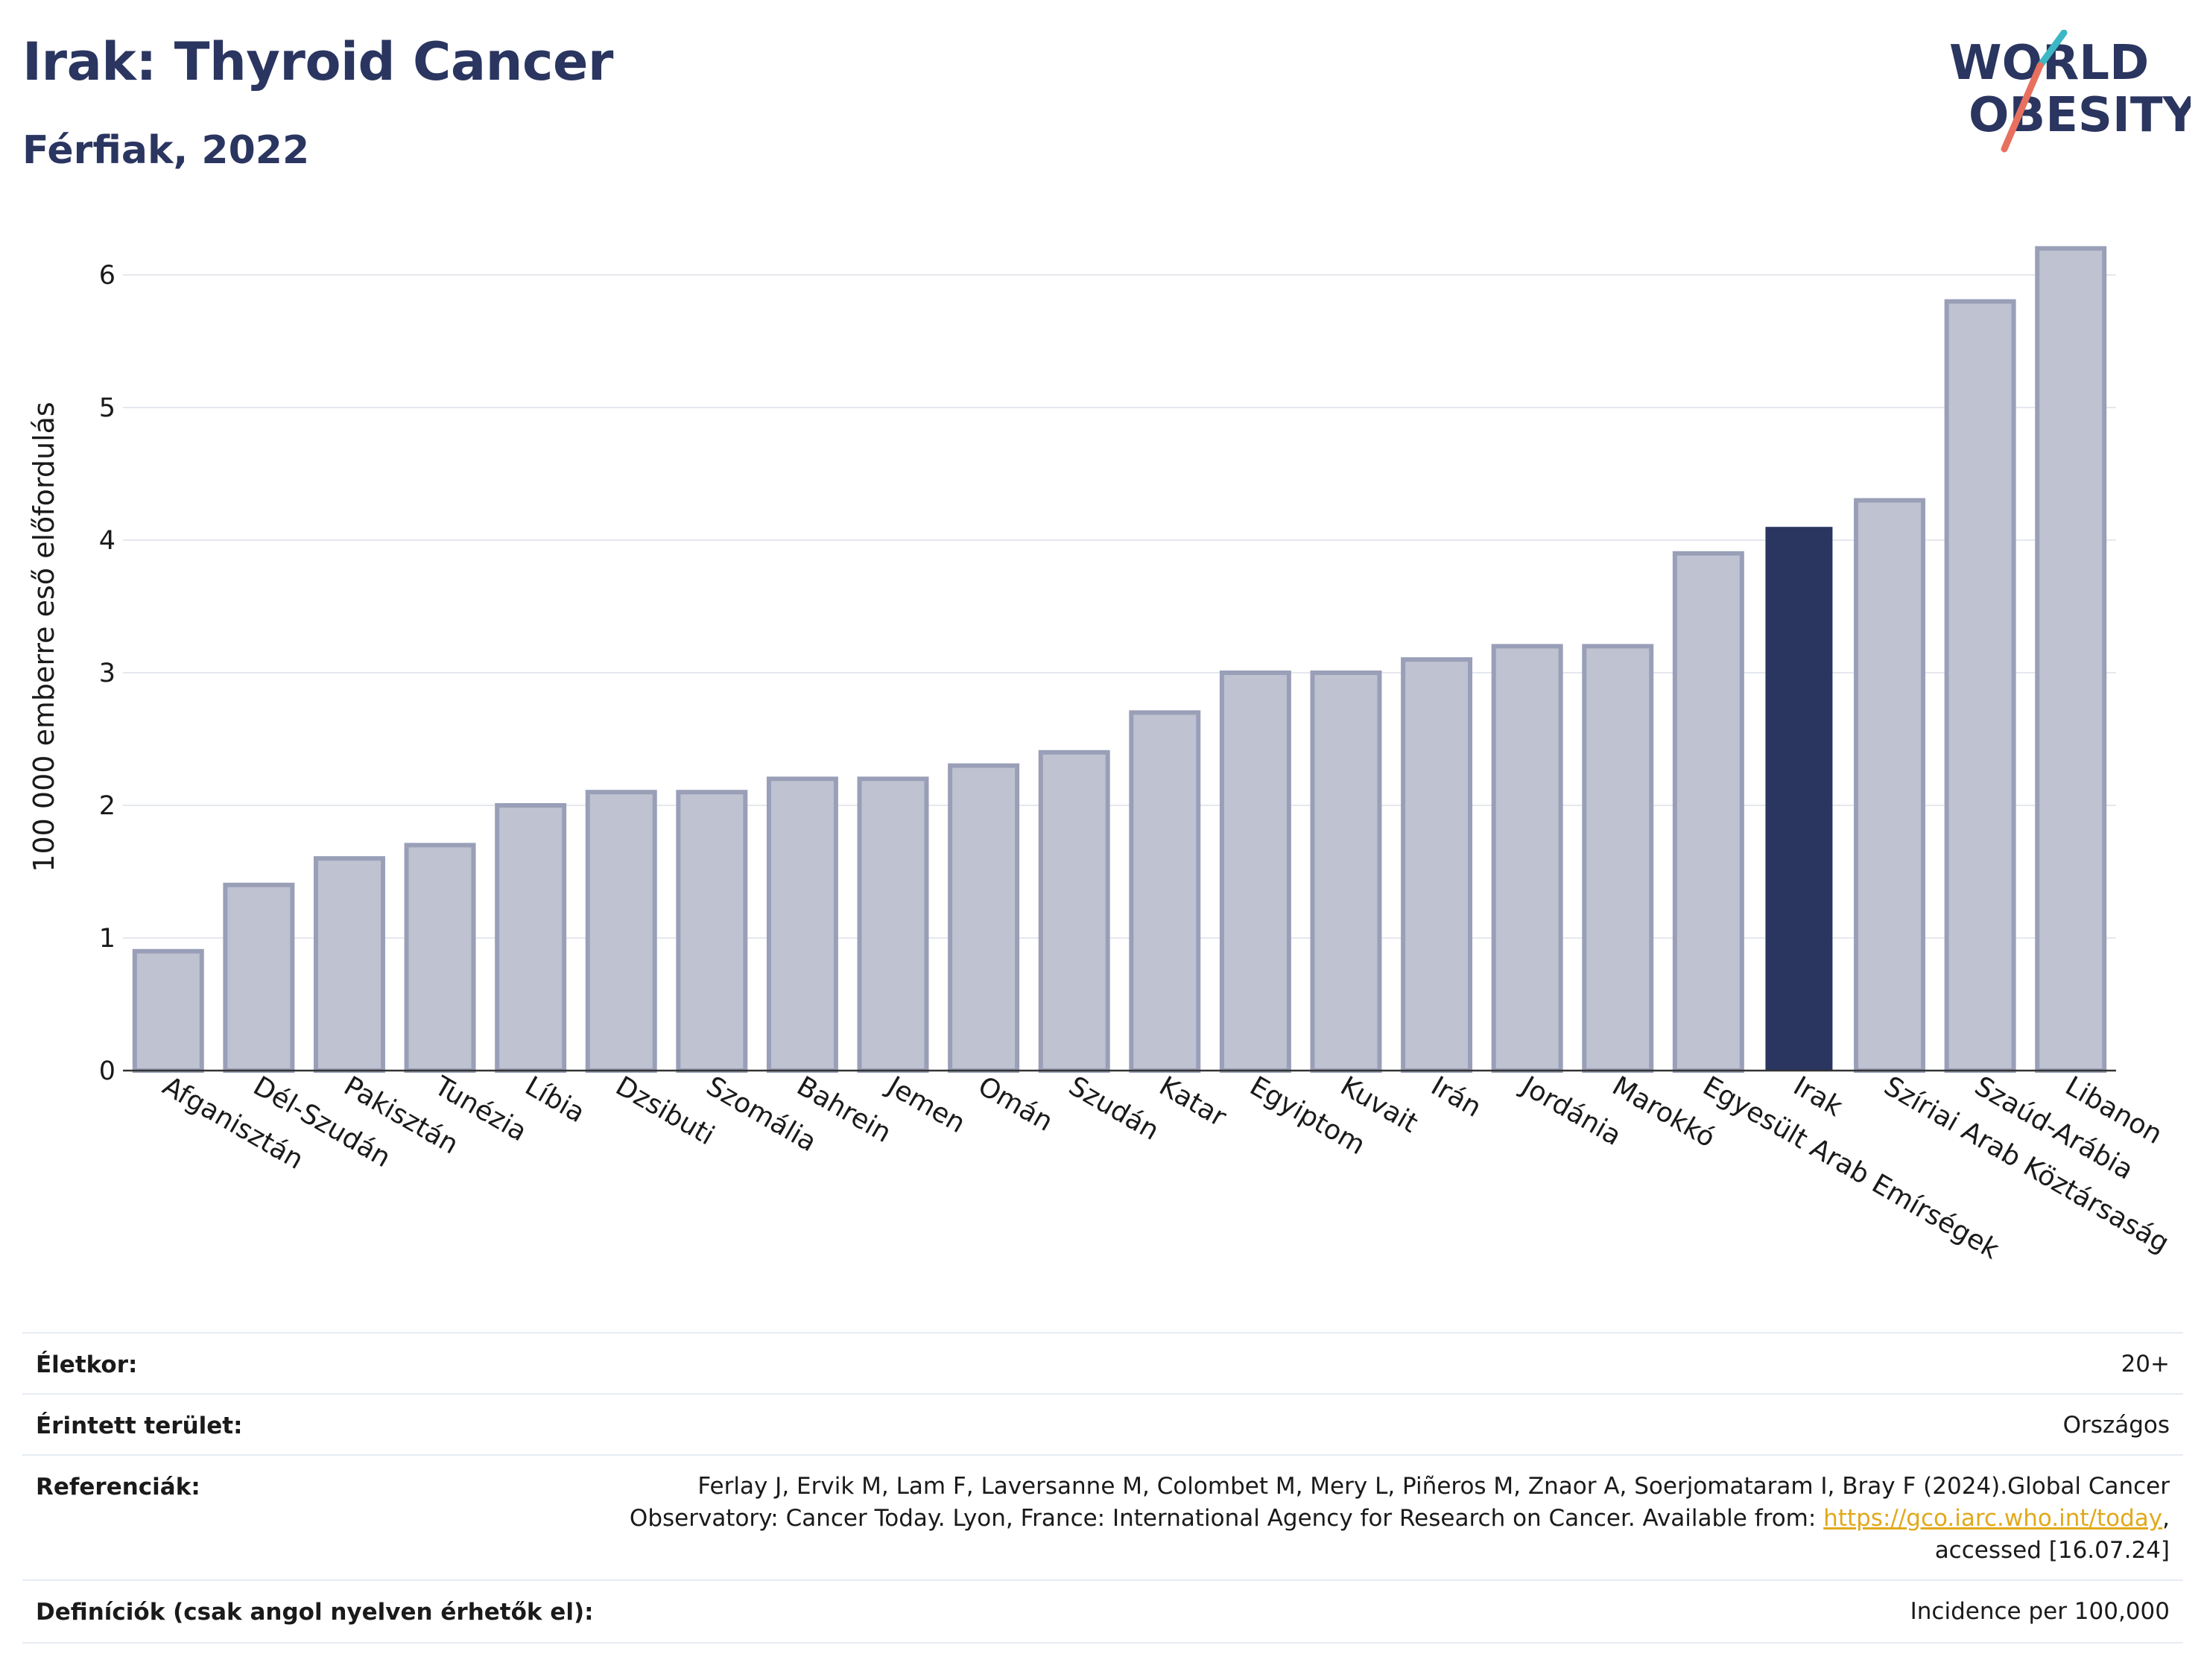 Image resolution: width=2204 pixels, height=1680 pixels. I want to click on bar-szíriai-arab-köztársaság, so click(1890, 785).